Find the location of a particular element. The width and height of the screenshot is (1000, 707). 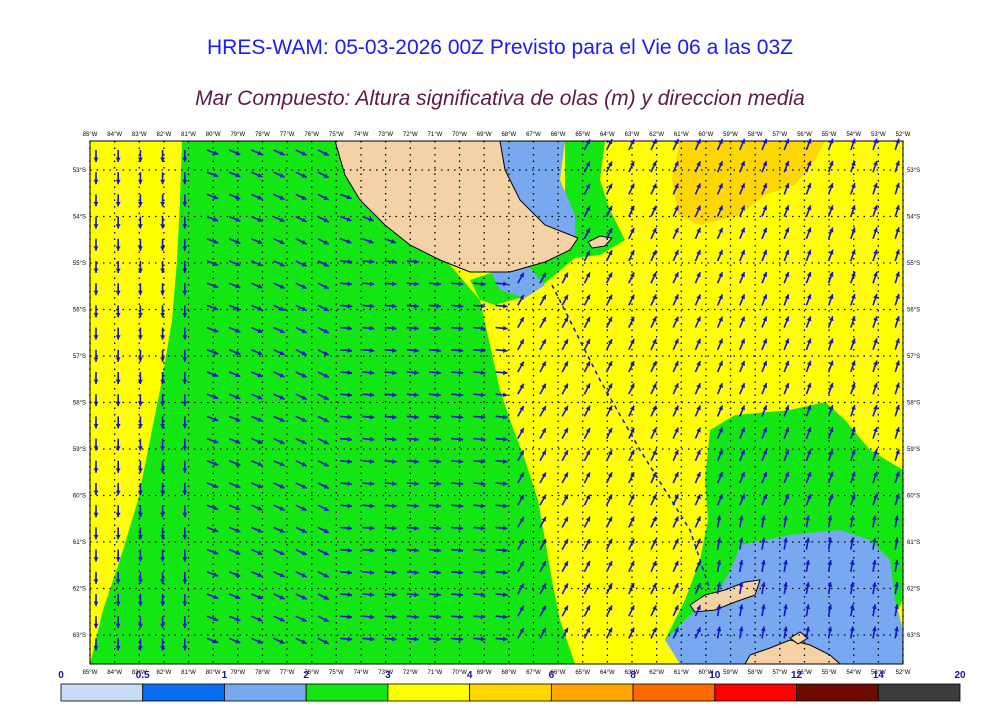

lon-label-bottom: 62°W is located at coordinates (656, 673).